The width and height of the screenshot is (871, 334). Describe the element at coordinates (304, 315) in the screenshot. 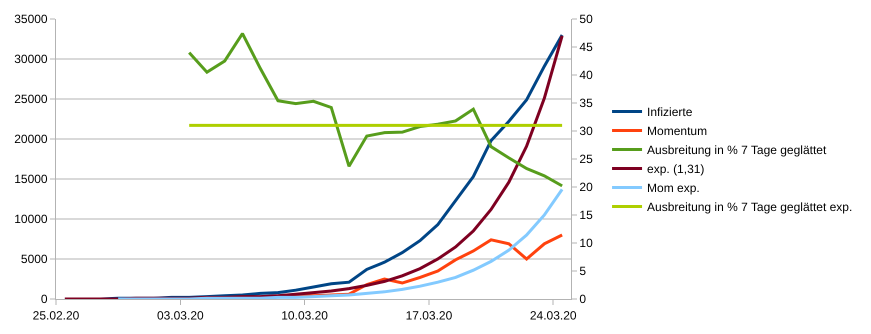

I see `x-tick-label: 10.03.20` at that location.